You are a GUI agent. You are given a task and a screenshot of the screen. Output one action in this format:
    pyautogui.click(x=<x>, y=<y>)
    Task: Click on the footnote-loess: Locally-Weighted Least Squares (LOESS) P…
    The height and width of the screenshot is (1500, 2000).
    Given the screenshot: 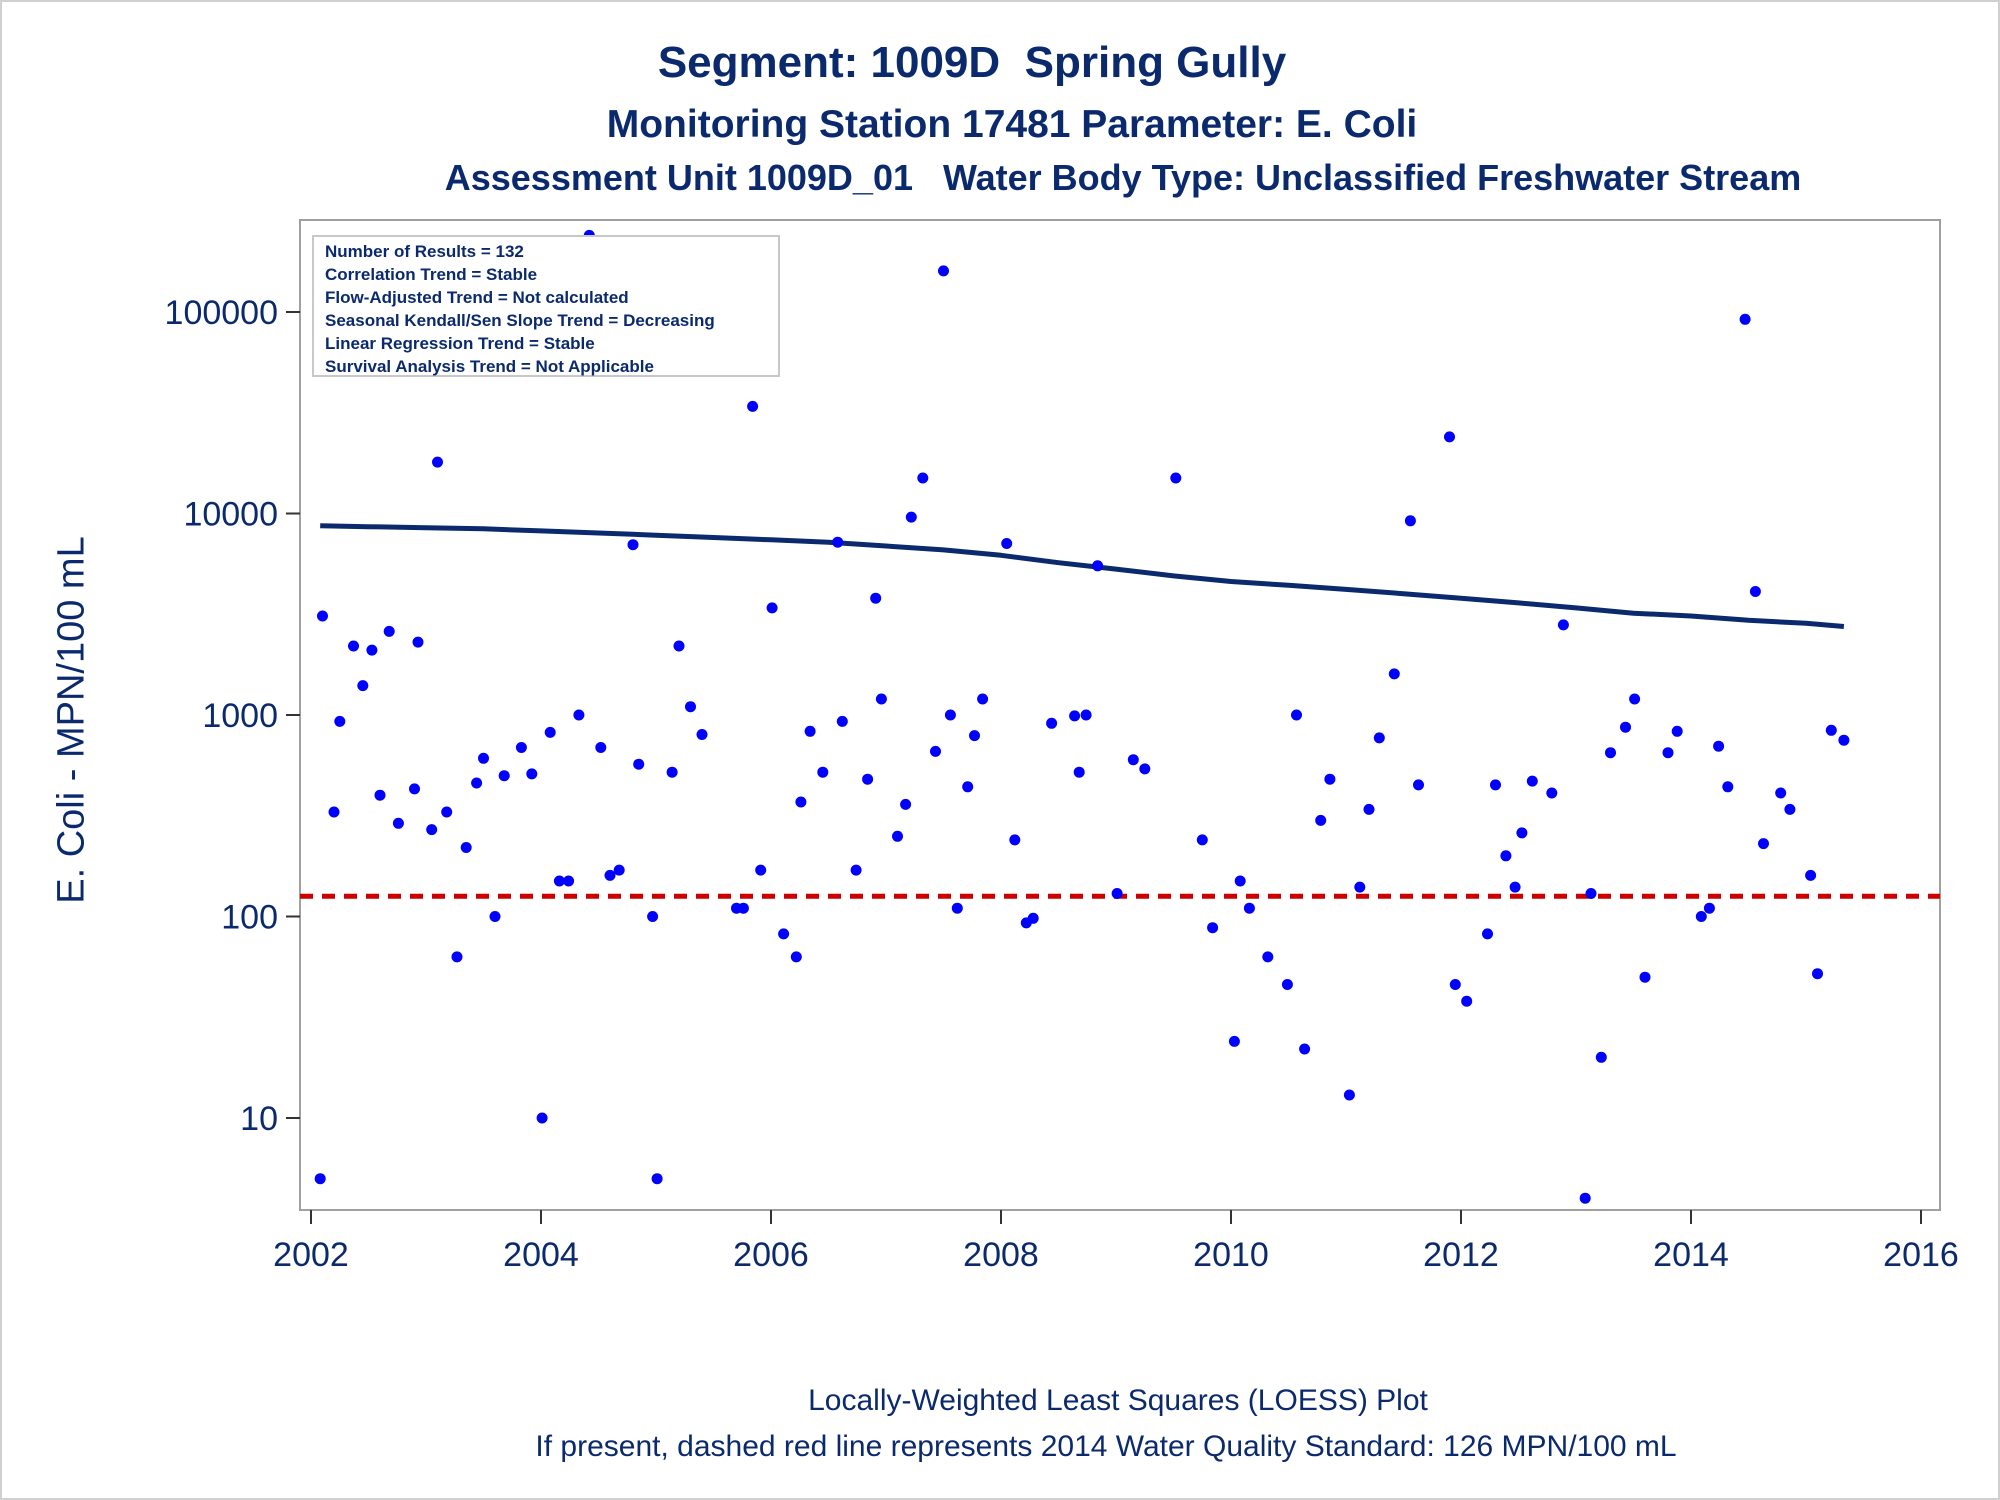 What is the action you would take?
    pyautogui.click(x=1118, y=1400)
    